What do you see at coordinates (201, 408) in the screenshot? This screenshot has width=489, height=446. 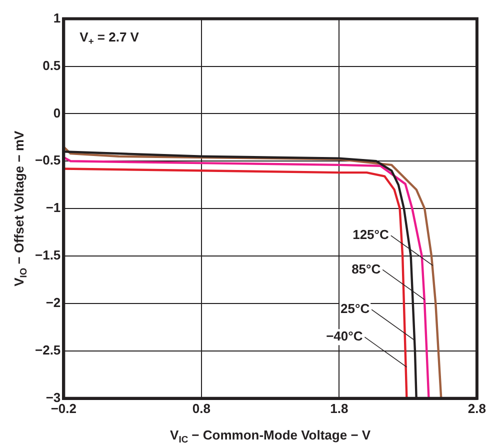 I see `x-tick-label: 0.8` at bounding box center [201, 408].